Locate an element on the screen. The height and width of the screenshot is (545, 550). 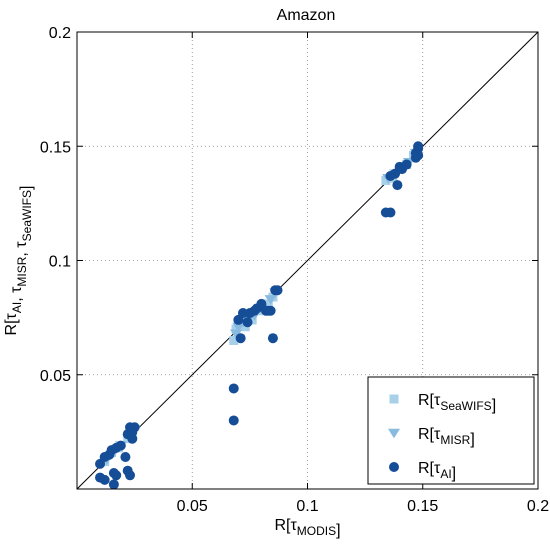
x-axis-label-text: R[τMODIS] is located at coordinates (307, 528).